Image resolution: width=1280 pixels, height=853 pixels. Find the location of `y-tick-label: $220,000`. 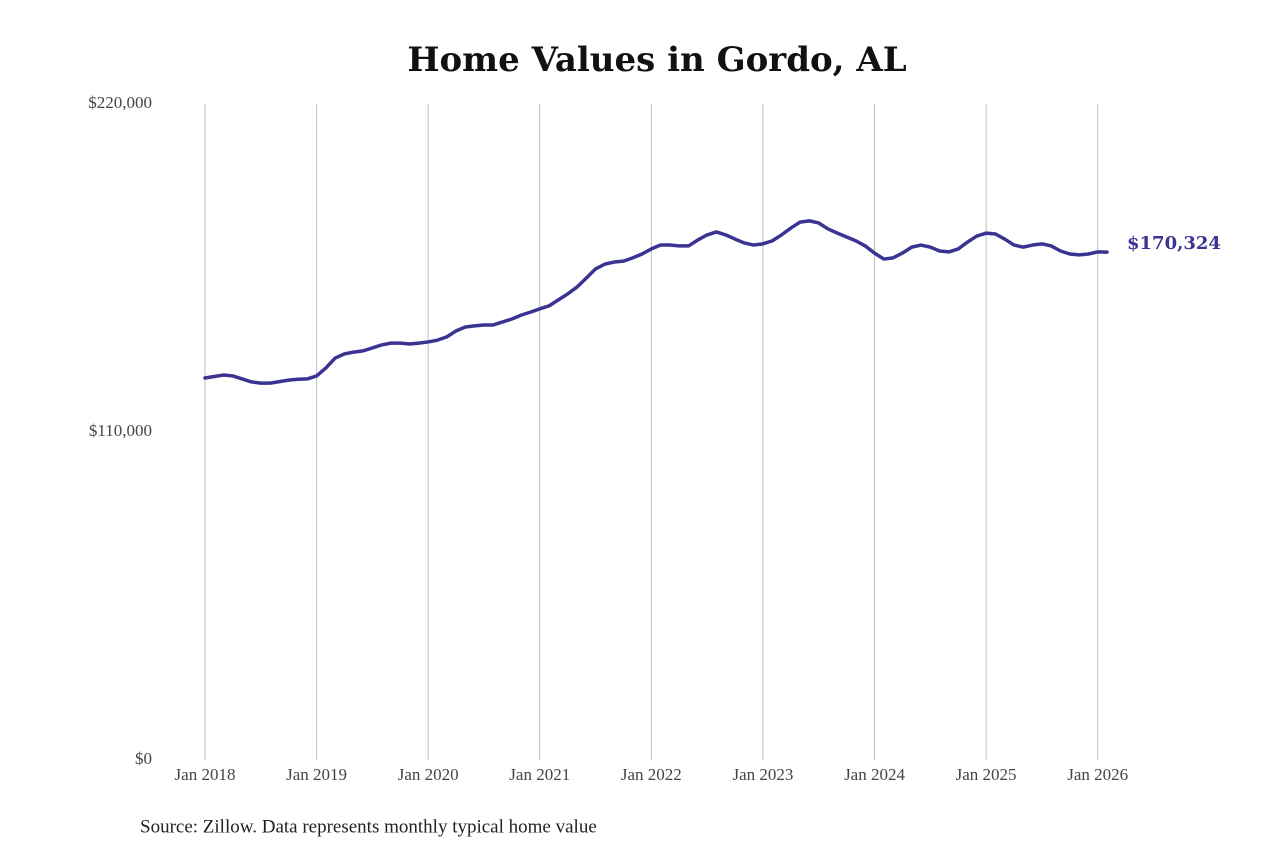

y-tick-label: $220,000 is located at coordinates (120, 102).